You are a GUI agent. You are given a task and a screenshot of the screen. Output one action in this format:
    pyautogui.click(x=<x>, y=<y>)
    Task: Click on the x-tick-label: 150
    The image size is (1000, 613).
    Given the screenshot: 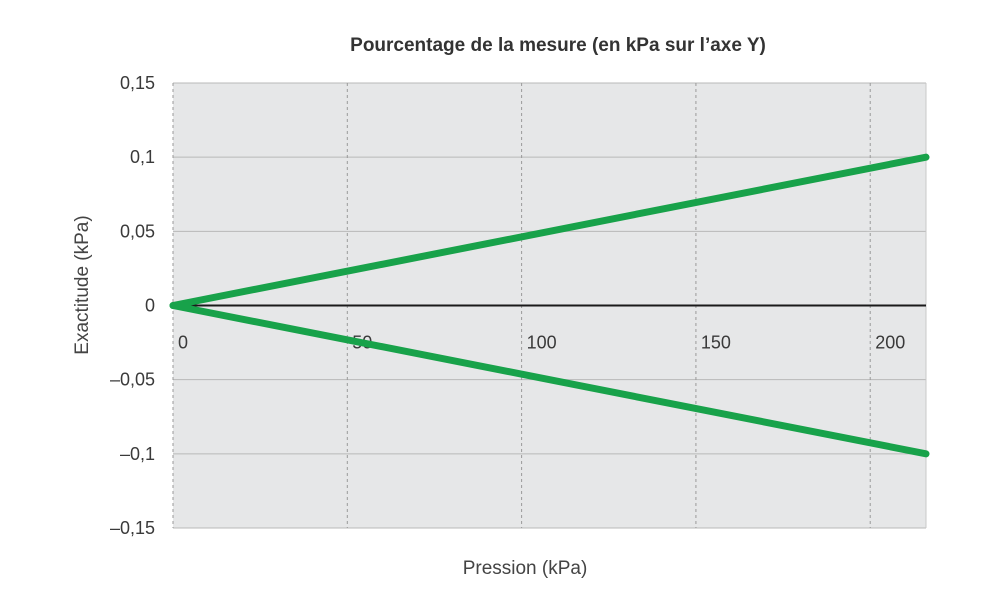 What is the action you would take?
    pyautogui.click(x=716, y=343)
    